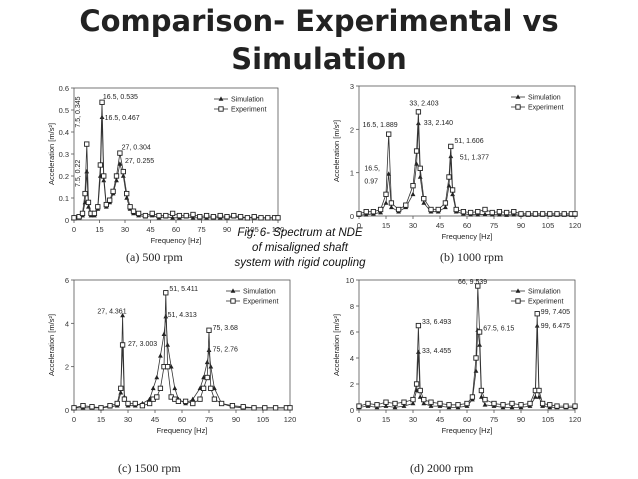  What do you see at coordinates (555, 312) in the screenshot?
I see `data-label: 99, 7.405` at bounding box center [555, 312].